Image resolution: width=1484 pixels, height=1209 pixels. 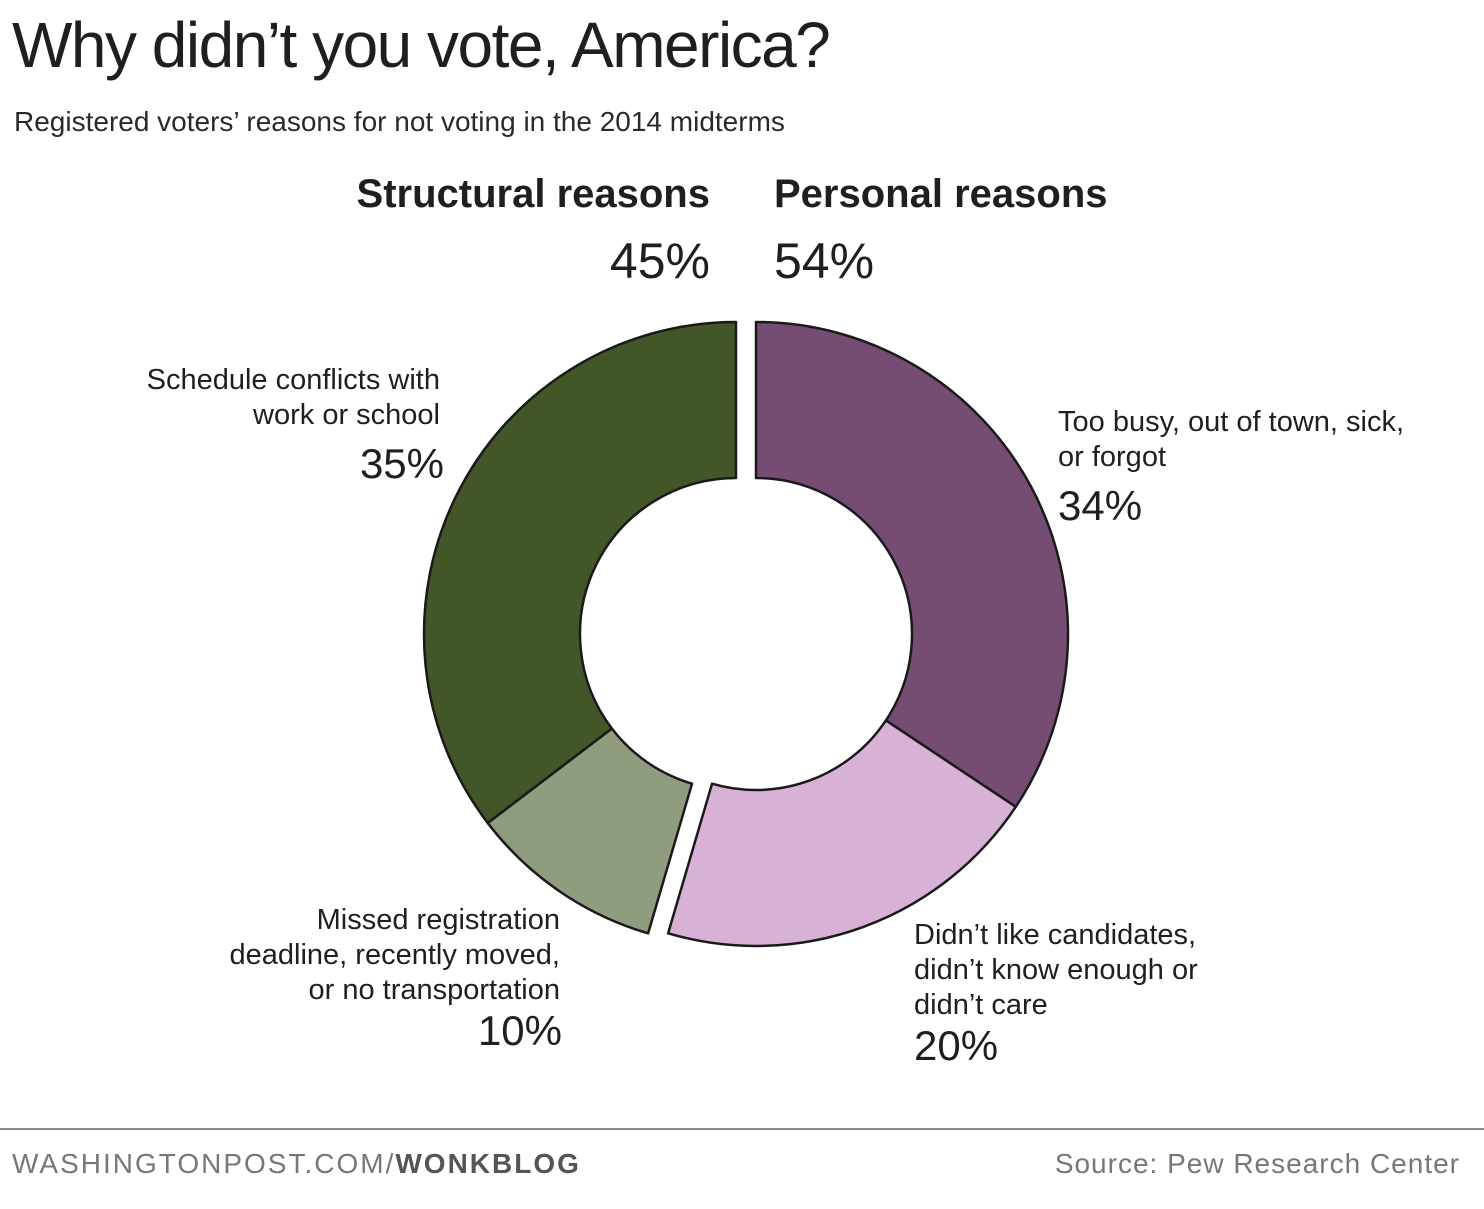 What do you see at coordinates (580, 572) in the screenshot?
I see `slice-schedule` at bounding box center [580, 572].